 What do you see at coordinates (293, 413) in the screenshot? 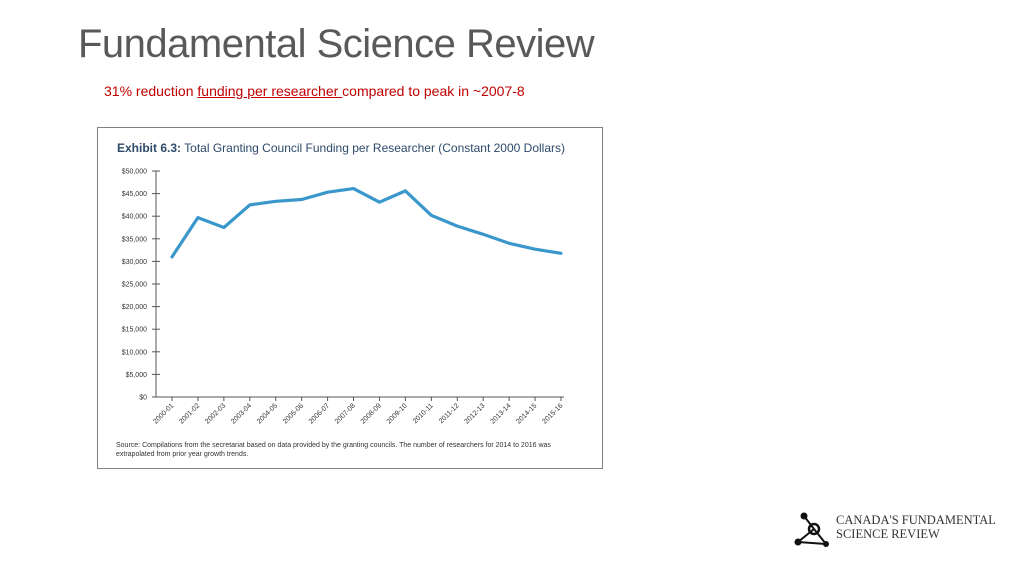
I see `x-tick-label: 2005-06` at bounding box center [293, 413].